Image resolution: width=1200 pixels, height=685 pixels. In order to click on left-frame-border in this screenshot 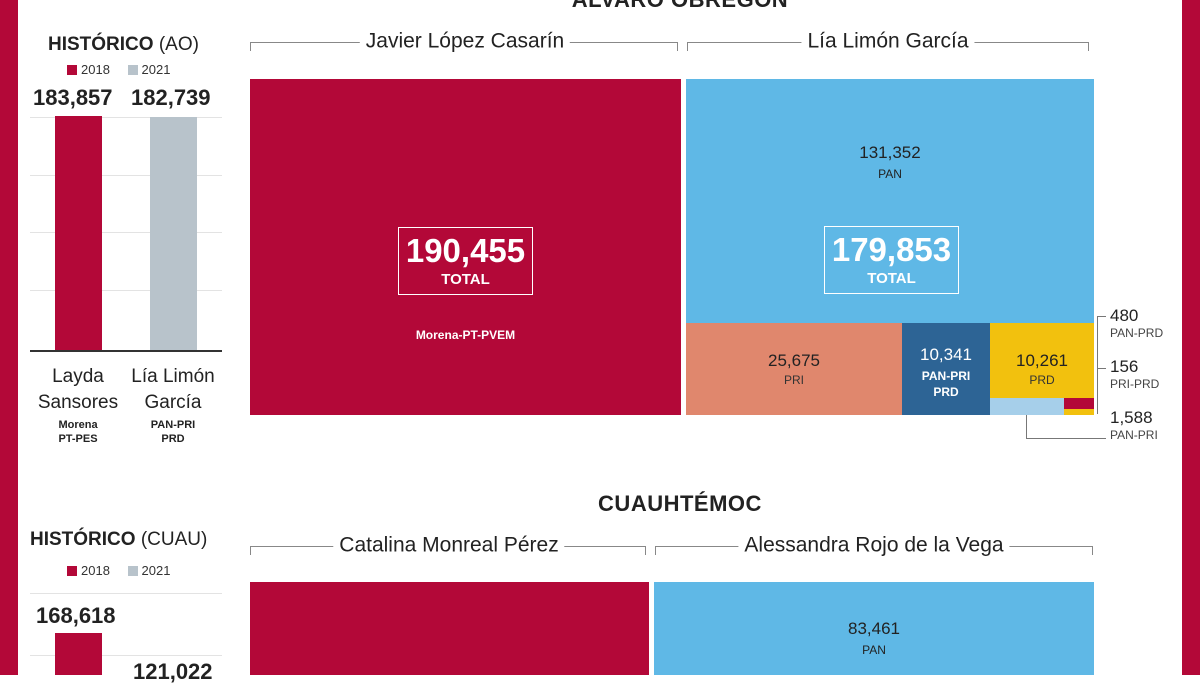, I will do `click(9, 337)`.